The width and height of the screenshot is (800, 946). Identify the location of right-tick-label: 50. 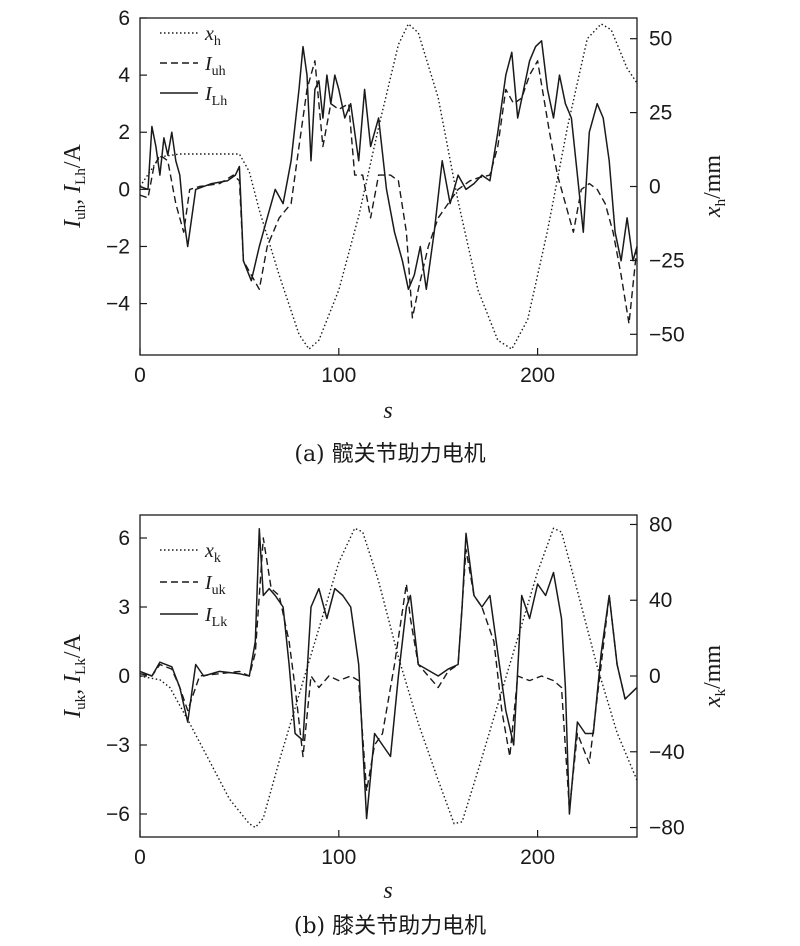
(660, 39).